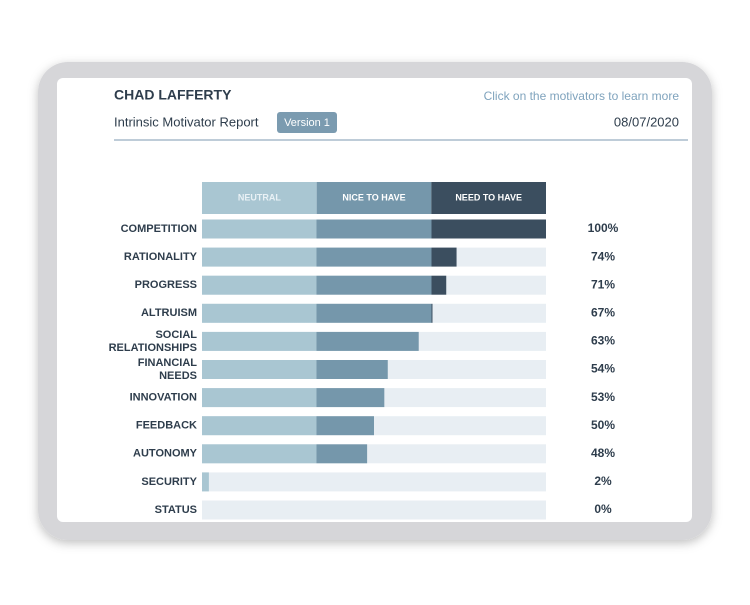 This screenshot has height=605, width=750. What do you see at coordinates (603, 397) in the screenshot?
I see `value-label: 53%` at bounding box center [603, 397].